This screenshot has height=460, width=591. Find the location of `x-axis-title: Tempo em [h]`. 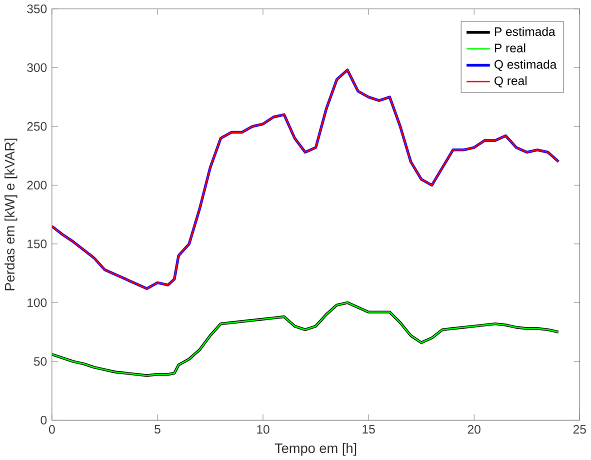

x-axis-title: Tempo em [h] is located at coordinates (315, 449).